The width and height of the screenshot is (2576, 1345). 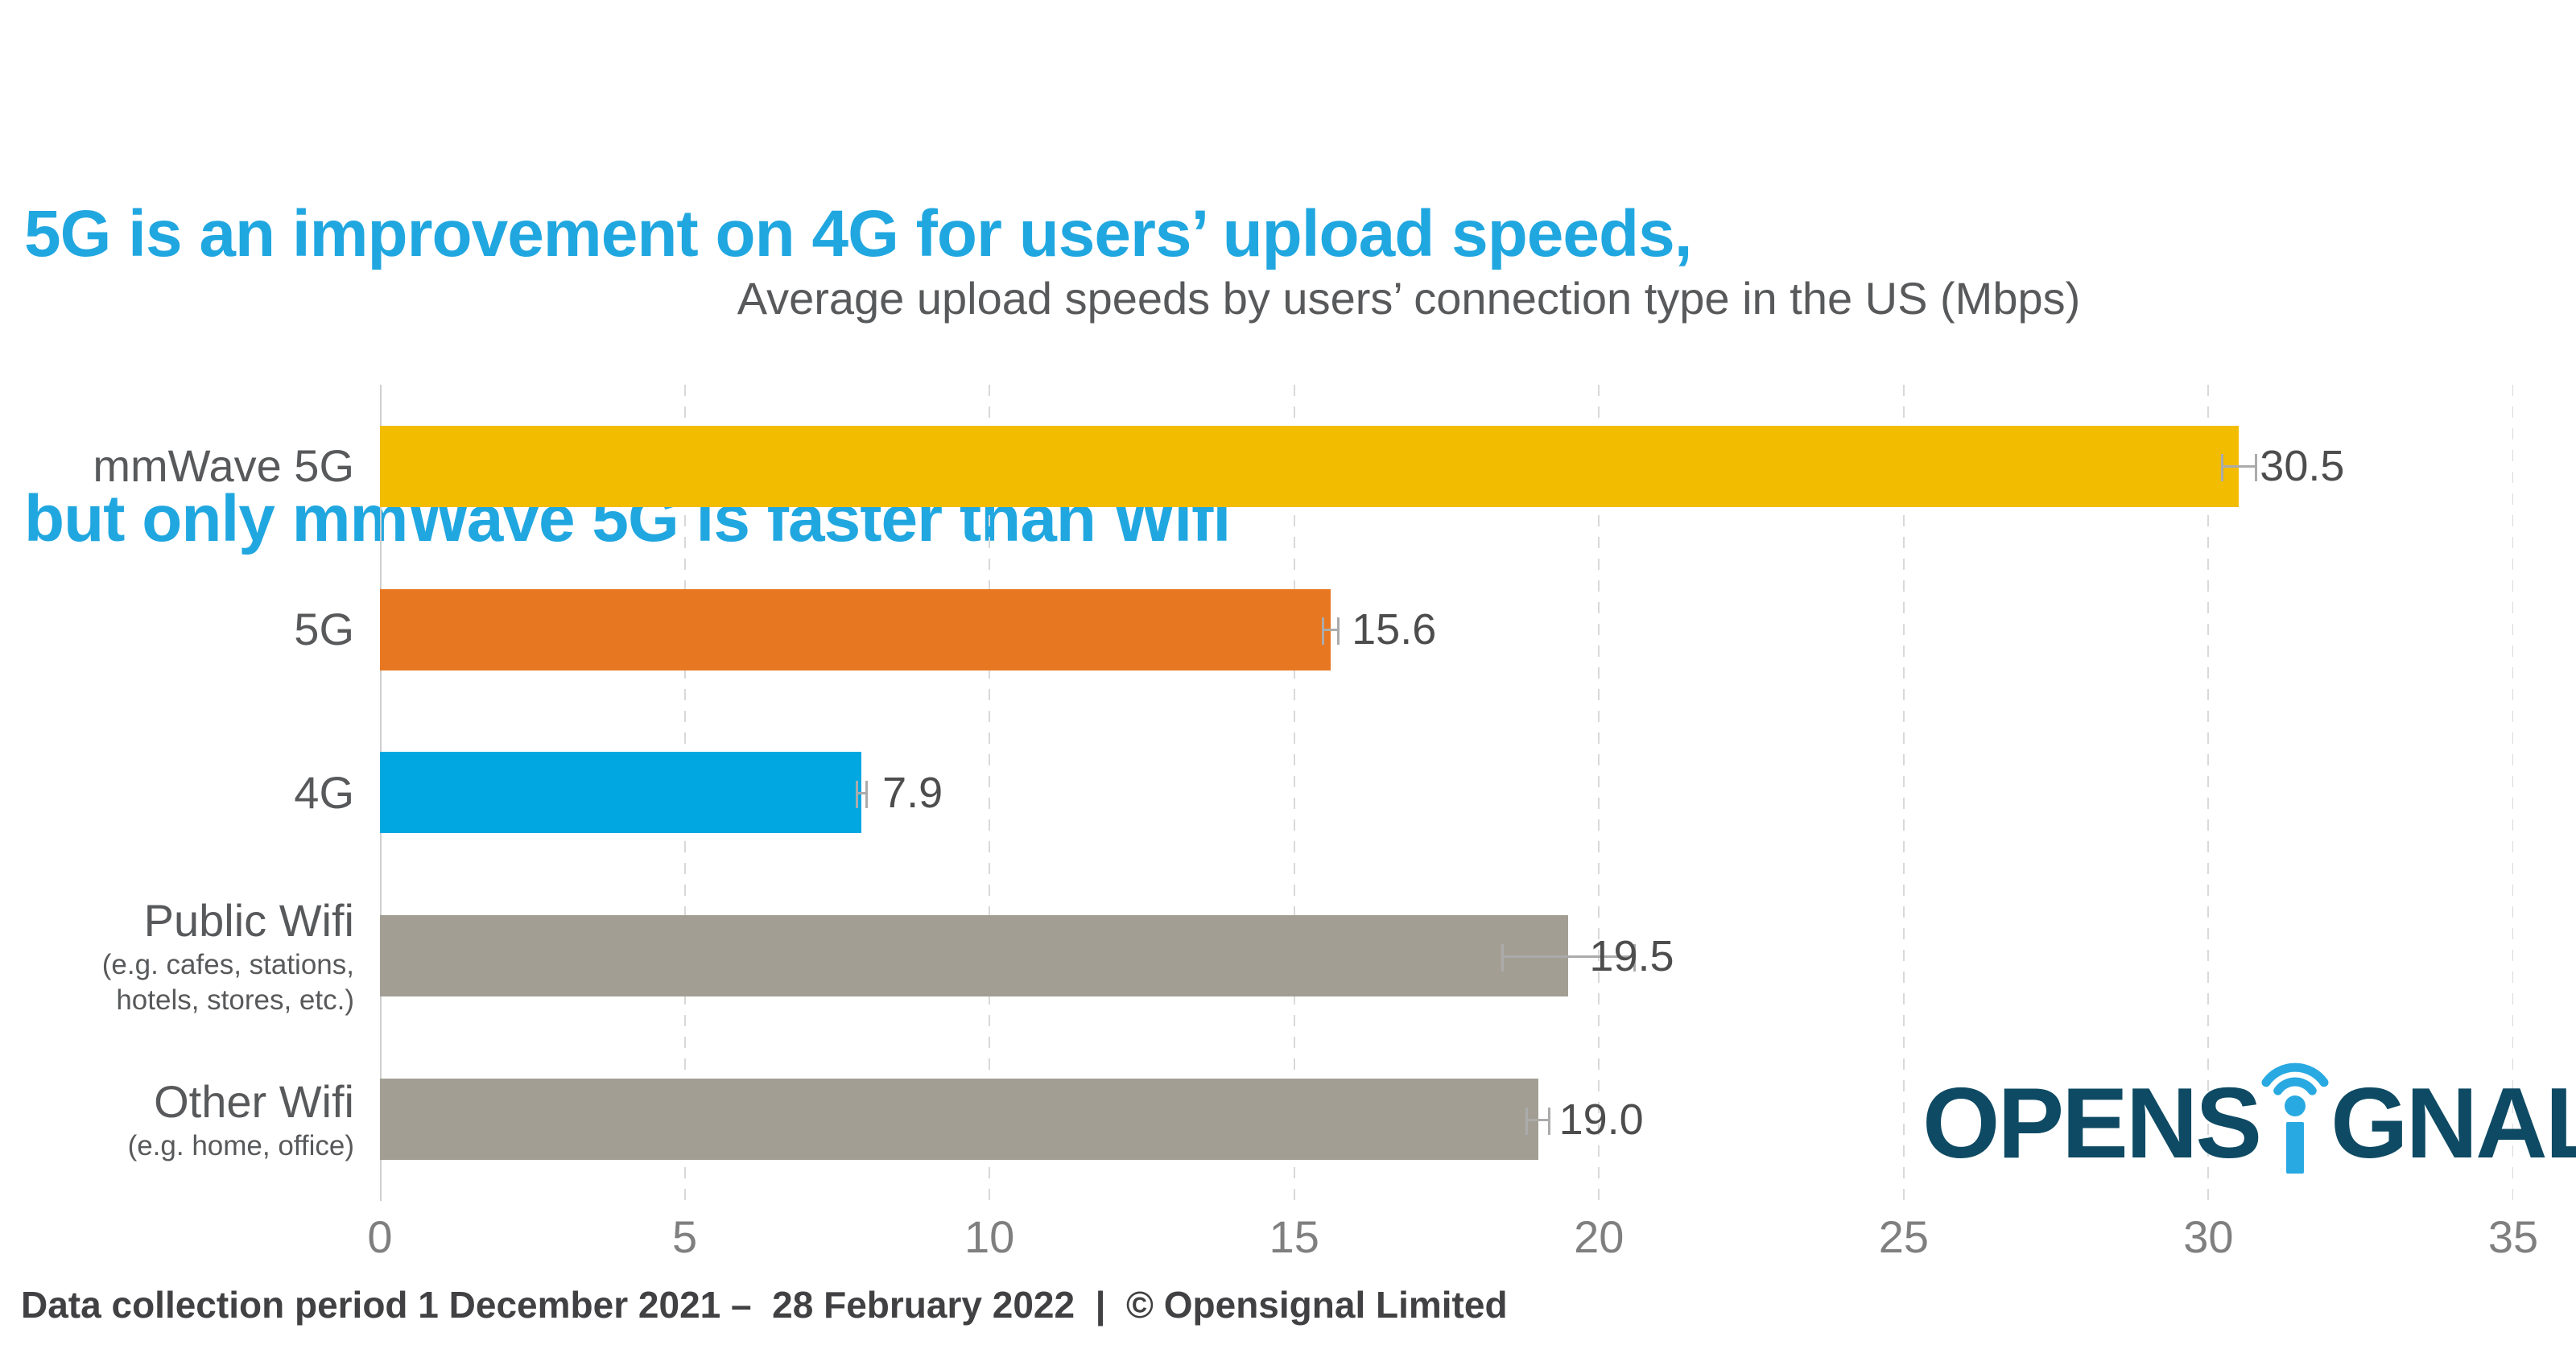 I want to click on bar-row-4g: 7.9, so click(x=1446, y=793).